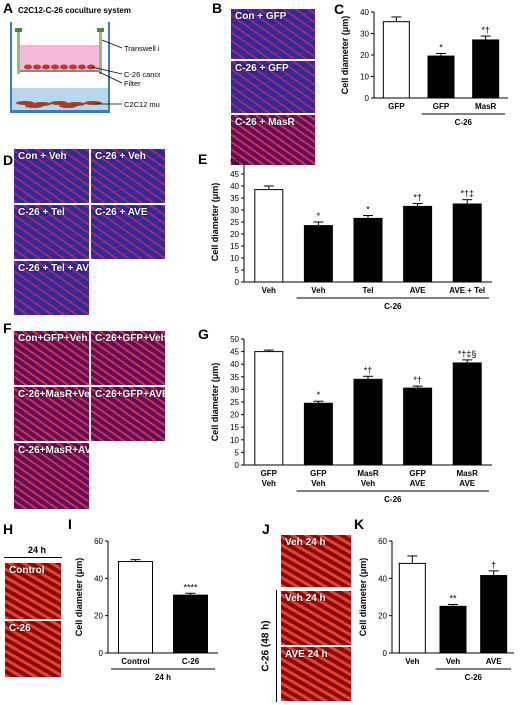 This screenshot has width=520, height=705. What do you see at coordinates (142, 74) in the screenshot?
I see `callout-cancer-cells: C-26 cancer cells` at bounding box center [142, 74].